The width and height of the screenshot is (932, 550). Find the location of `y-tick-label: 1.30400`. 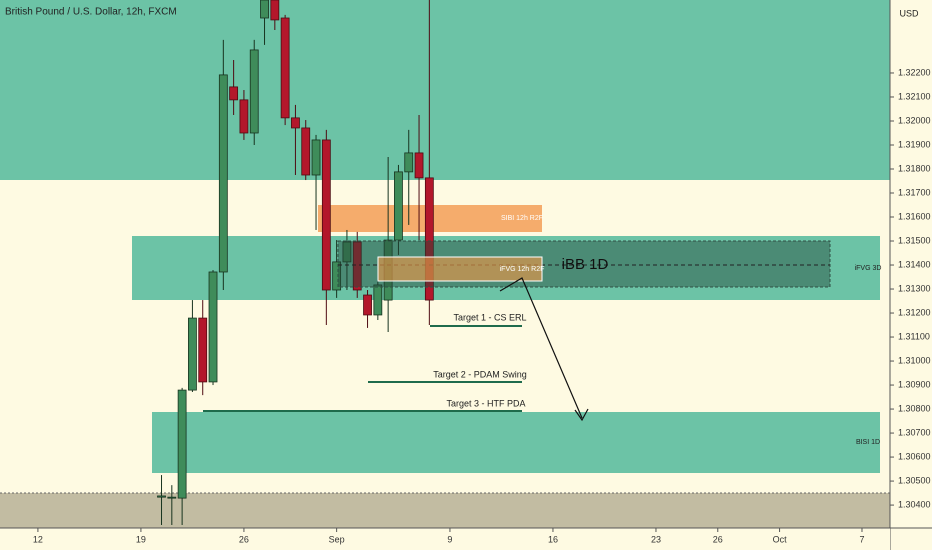

y-tick-label: 1.30400 is located at coordinates (914, 504).